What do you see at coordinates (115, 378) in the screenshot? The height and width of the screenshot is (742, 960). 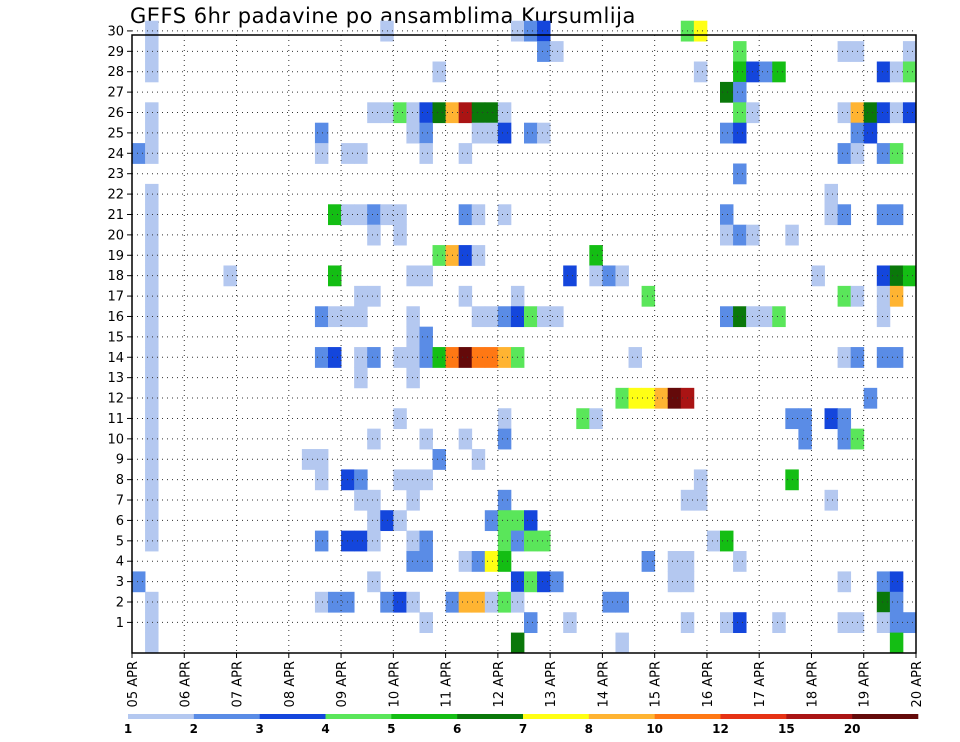 I see `y-tick-label: 13` at bounding box center [115, 378].